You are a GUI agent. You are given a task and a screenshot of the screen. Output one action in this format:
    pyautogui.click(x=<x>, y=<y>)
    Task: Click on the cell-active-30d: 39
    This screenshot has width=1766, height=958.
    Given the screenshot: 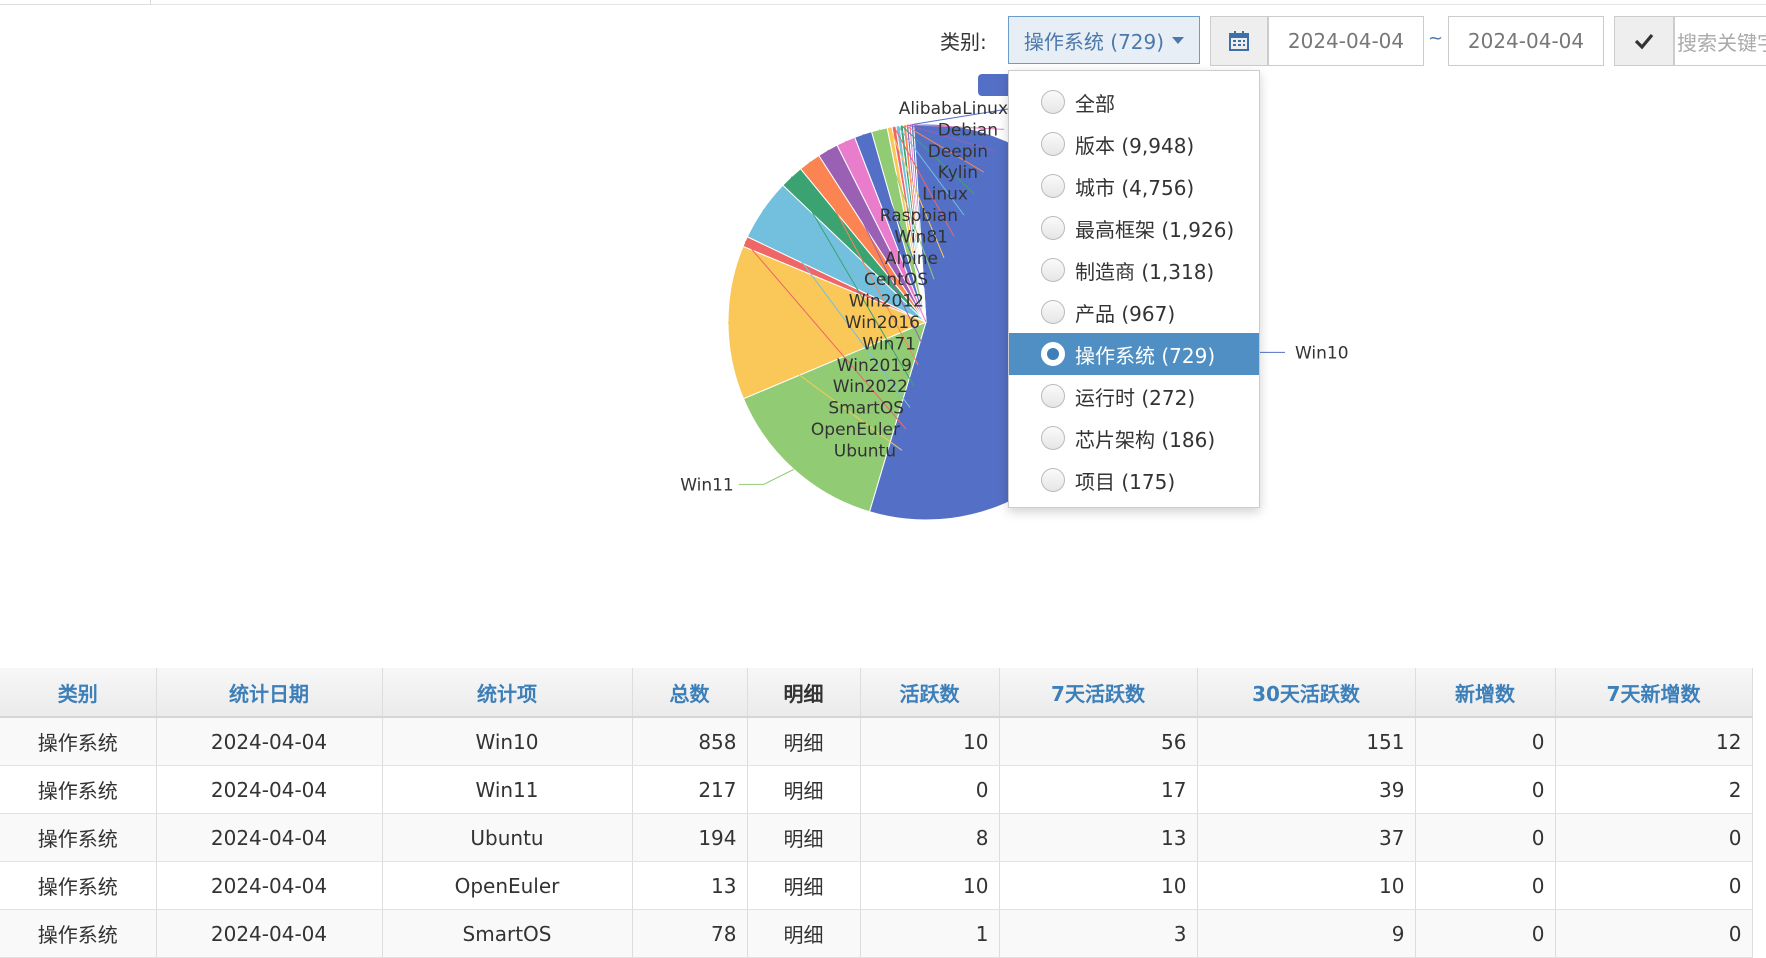 What is the action you would take?
    pyautogui.click(x=1306, y=789)
    